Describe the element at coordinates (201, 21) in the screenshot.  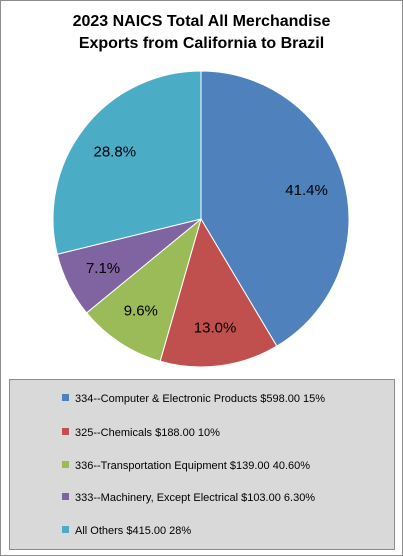
I see `chart-title-line-1: 2023 NAICS Total All Merchandise` at that location.